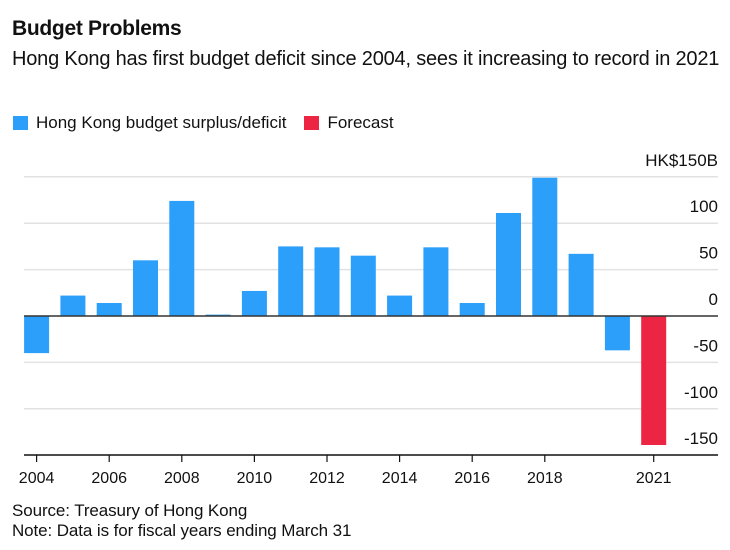 This screenshot has width=730, height=550. Describe the element at coordinates (472, 478) in the screenshot. I see `x-tick-label: 2016` at that location.